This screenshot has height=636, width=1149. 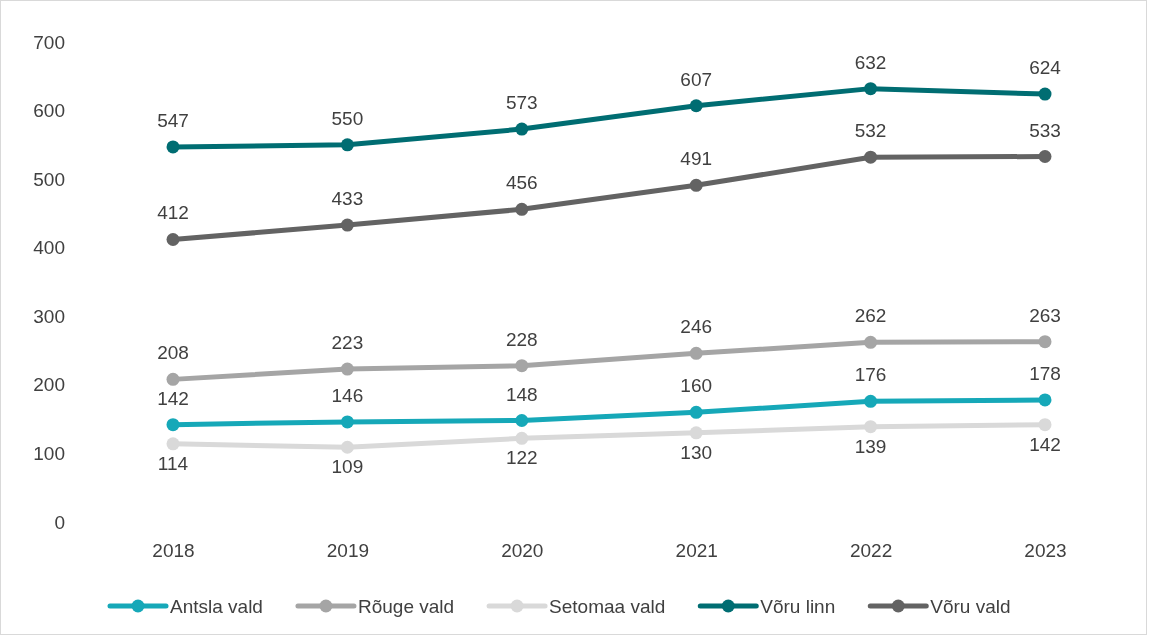 I want to click on data-label: 532, so click(x=870, y=131).